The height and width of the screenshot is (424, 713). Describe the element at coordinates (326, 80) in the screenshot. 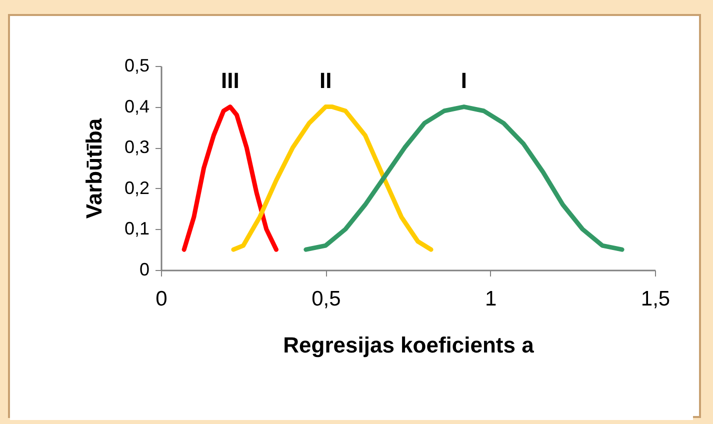

I see `series-label: II` at that location.